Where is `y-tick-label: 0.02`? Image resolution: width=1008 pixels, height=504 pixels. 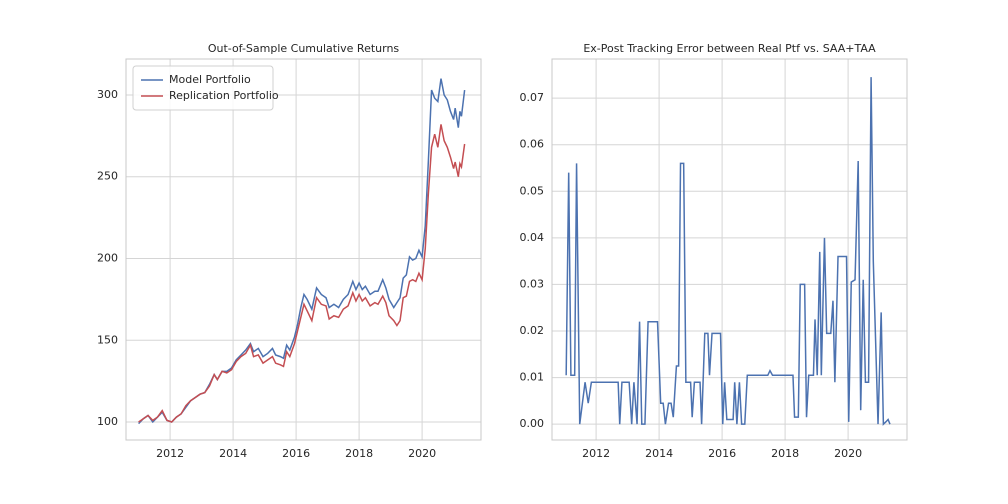
y-tick-label: 0.02 is located at coordinates (532, 330).